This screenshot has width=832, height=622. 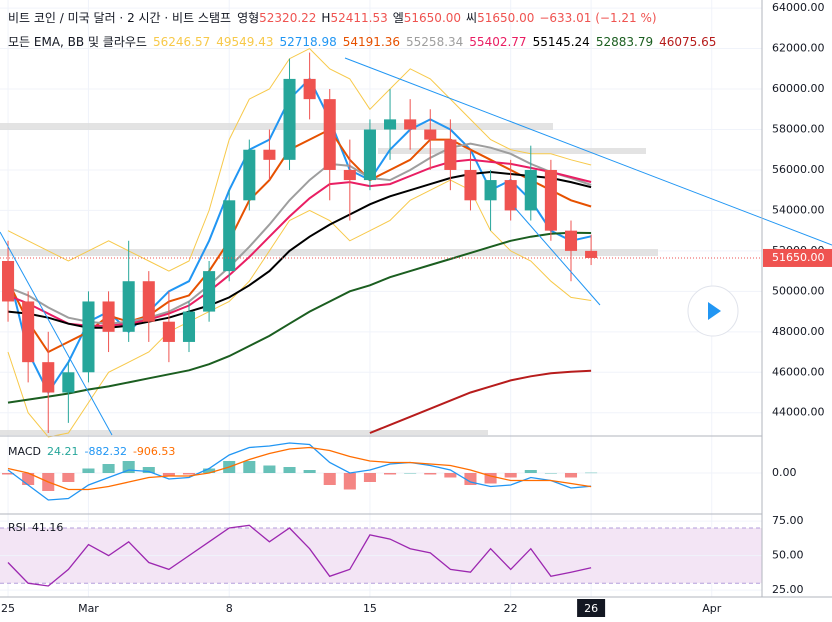 I want to click on x-tick-label: Mar, so click(x=88, y=608).